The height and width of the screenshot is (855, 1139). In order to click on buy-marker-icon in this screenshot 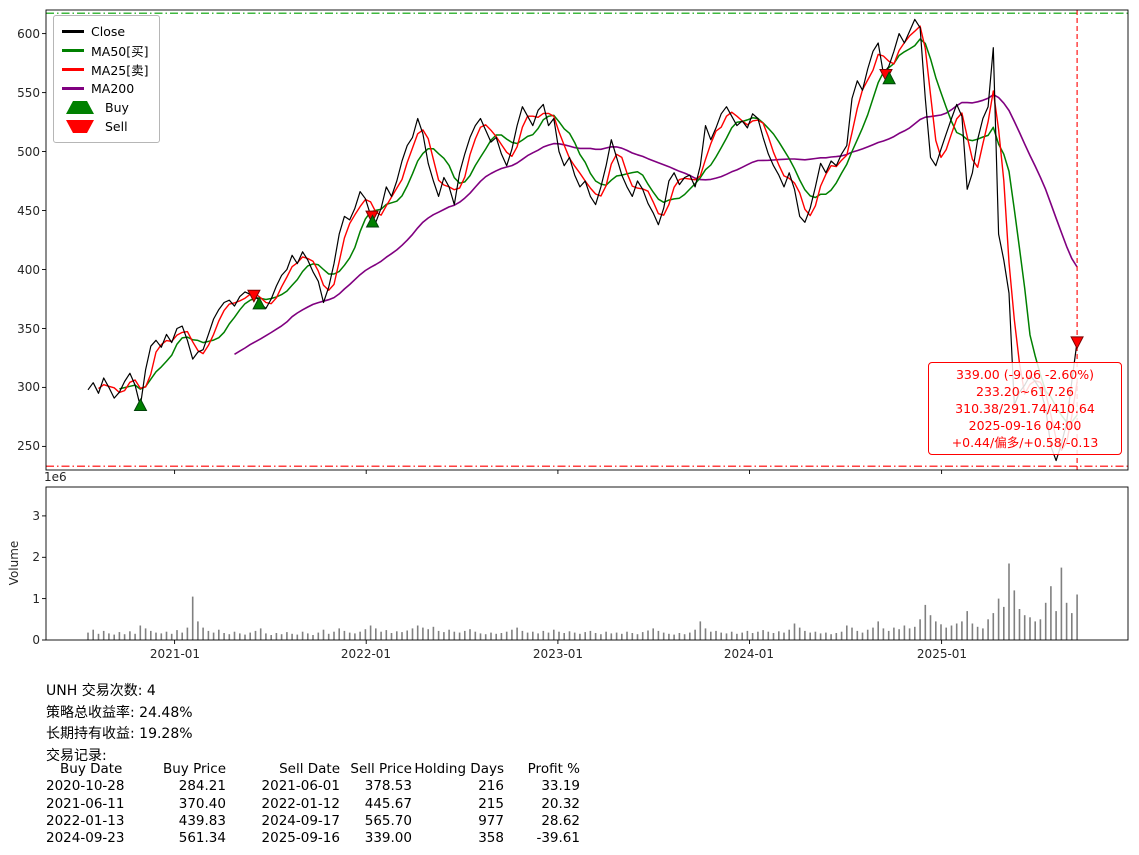, I will do `click(80, 107)`.